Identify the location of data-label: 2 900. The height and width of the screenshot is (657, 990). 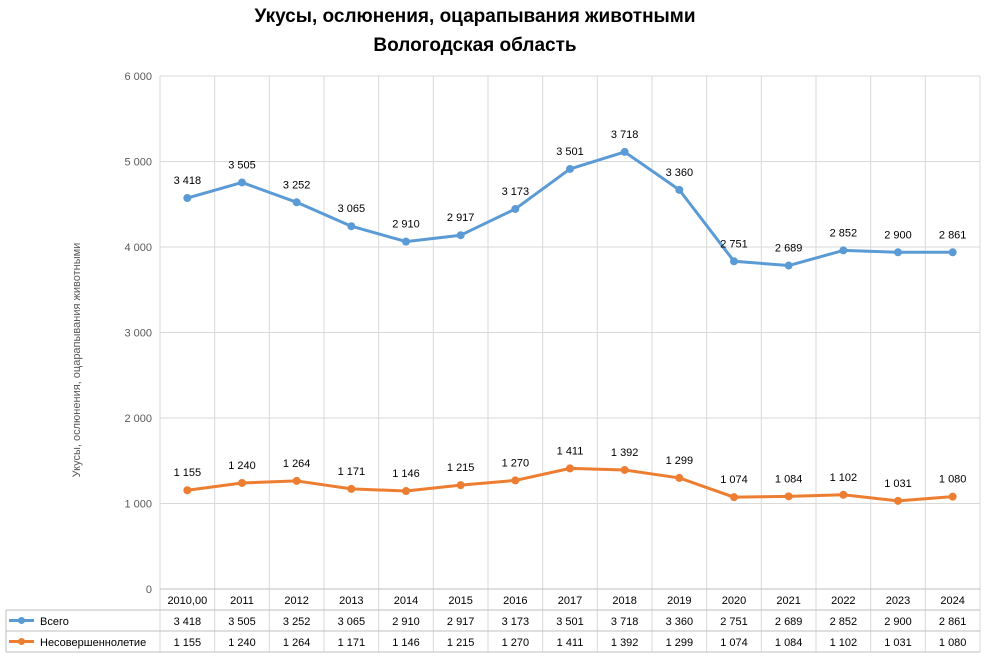
(898, 235).